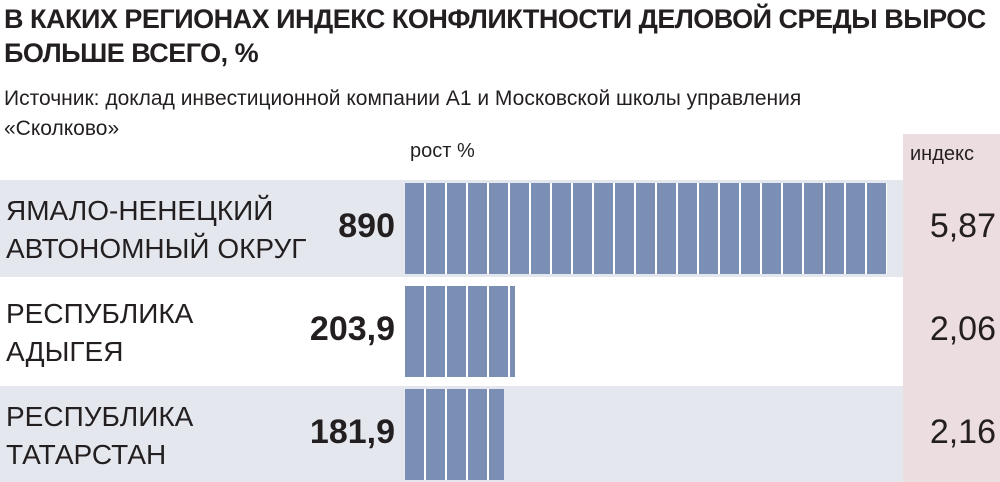  What do you see at coordinates (951, 308) in the screenshot?
I see `index-column` at bounding box center [951, 308].